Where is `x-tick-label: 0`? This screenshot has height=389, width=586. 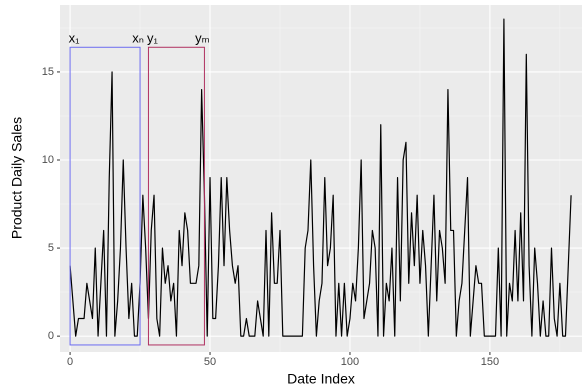
x-tick-label: 0 is located at coordinates (70, 362).